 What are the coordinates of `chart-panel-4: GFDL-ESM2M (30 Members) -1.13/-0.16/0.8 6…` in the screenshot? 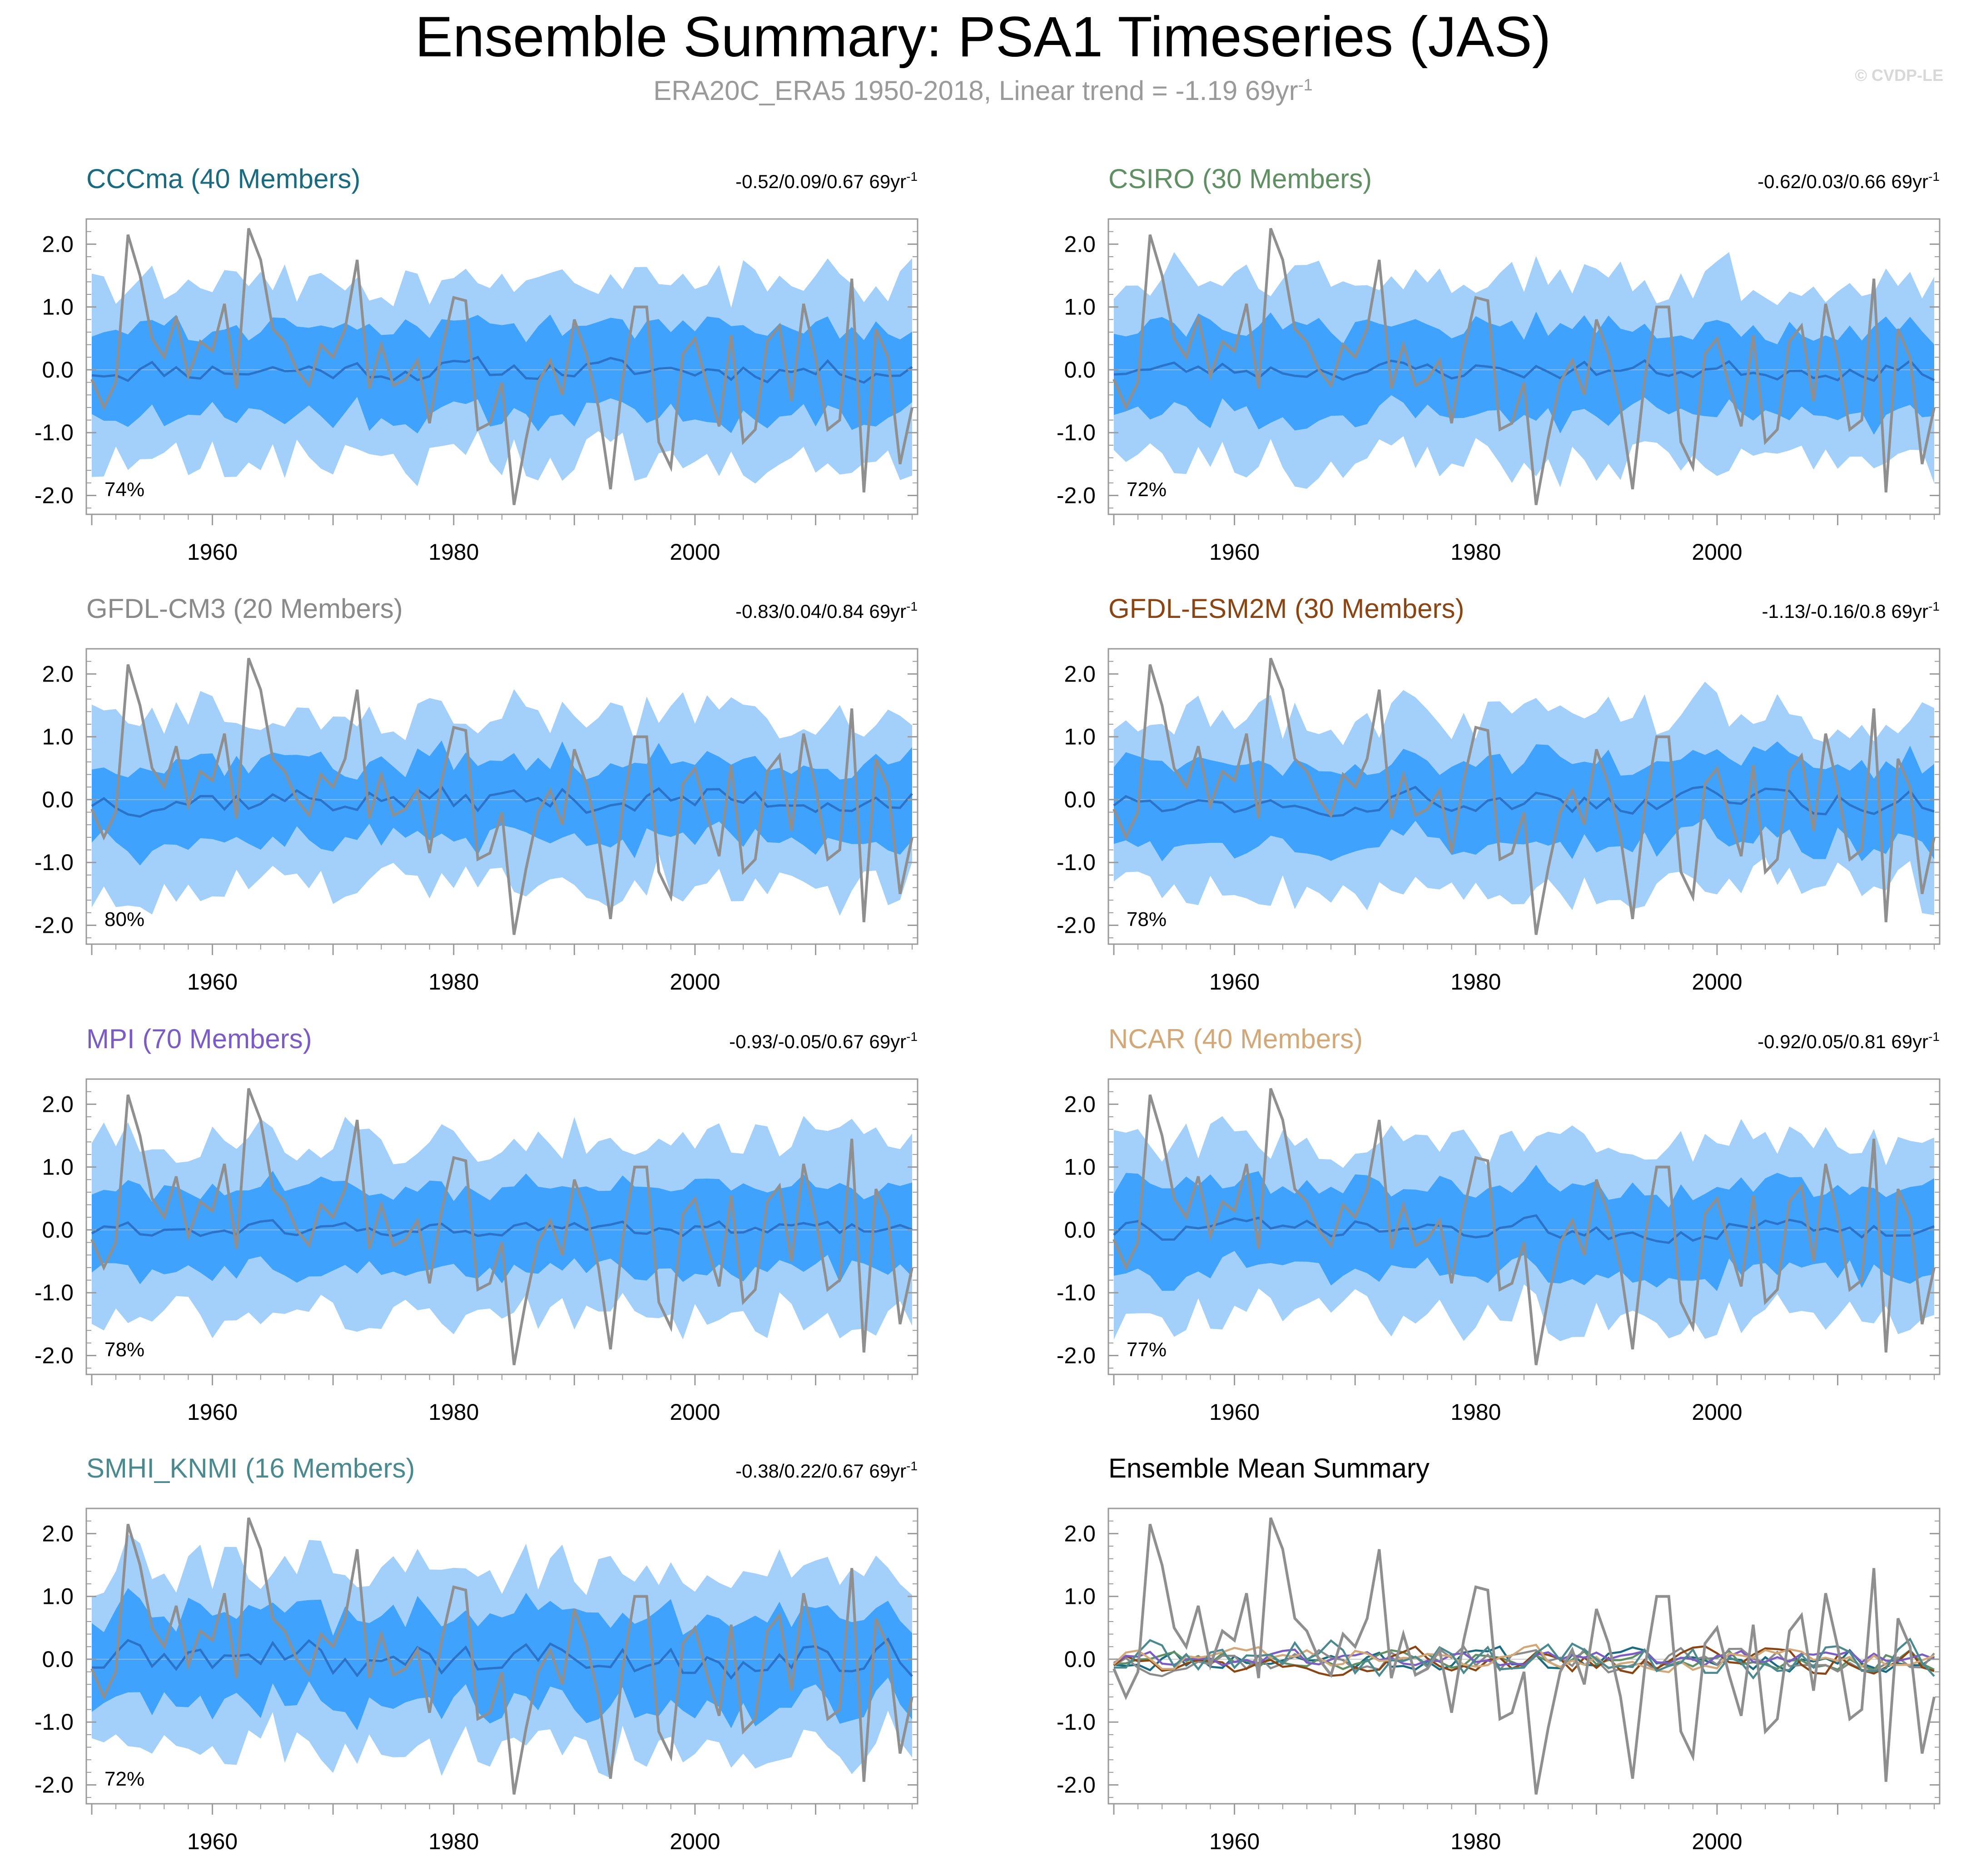 It's located at (1499, 794).